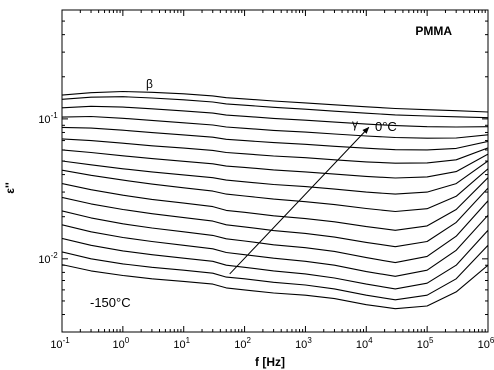  I want to click on y-tick-labels: 10⁻² 10⁻¹, so click(48, 188).